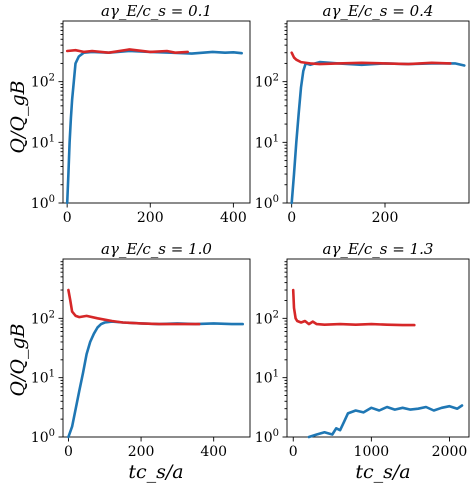  What do you see at coordinates (156, 11) in the screenshot?
I see `panel-title: aγ_E/c_s = 0.1` at bounding box center [156, 11].